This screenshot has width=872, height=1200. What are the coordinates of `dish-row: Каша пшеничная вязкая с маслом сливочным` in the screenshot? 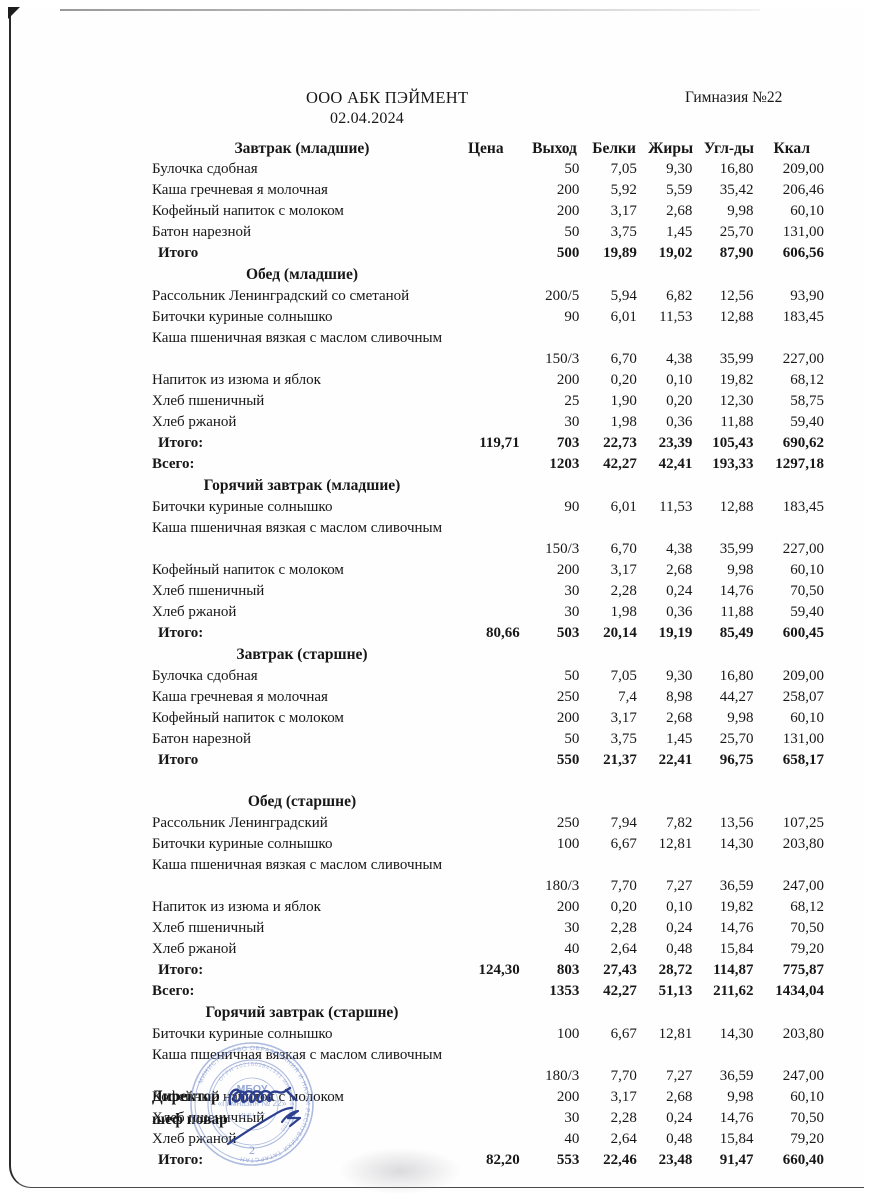 It's located at (488, 865).